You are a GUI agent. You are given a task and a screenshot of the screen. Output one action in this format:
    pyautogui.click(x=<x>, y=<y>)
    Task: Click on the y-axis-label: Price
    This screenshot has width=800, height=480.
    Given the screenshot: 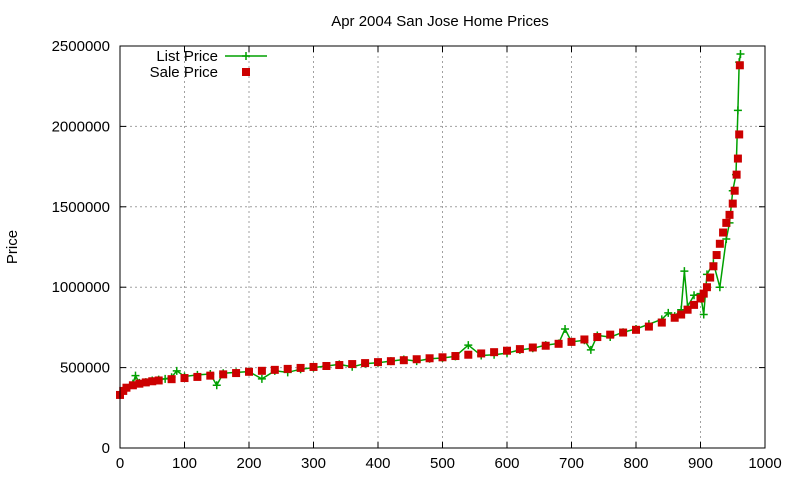 What is the action you would take?
    pyautogui.click(x=12, y=247)
    